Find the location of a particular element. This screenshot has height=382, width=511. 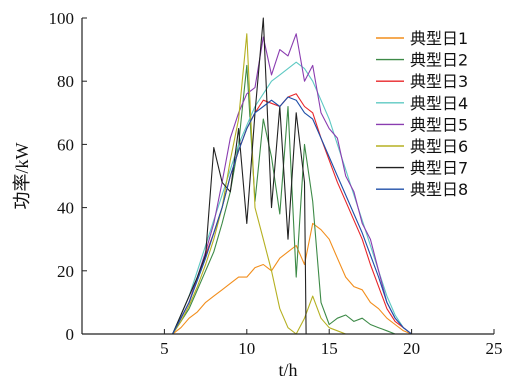

legend: 典型日1 典型日2 典型日3 典型日4 典型日5 典型日6 典型日7 典型日8 is located at coordinates (422, 114).